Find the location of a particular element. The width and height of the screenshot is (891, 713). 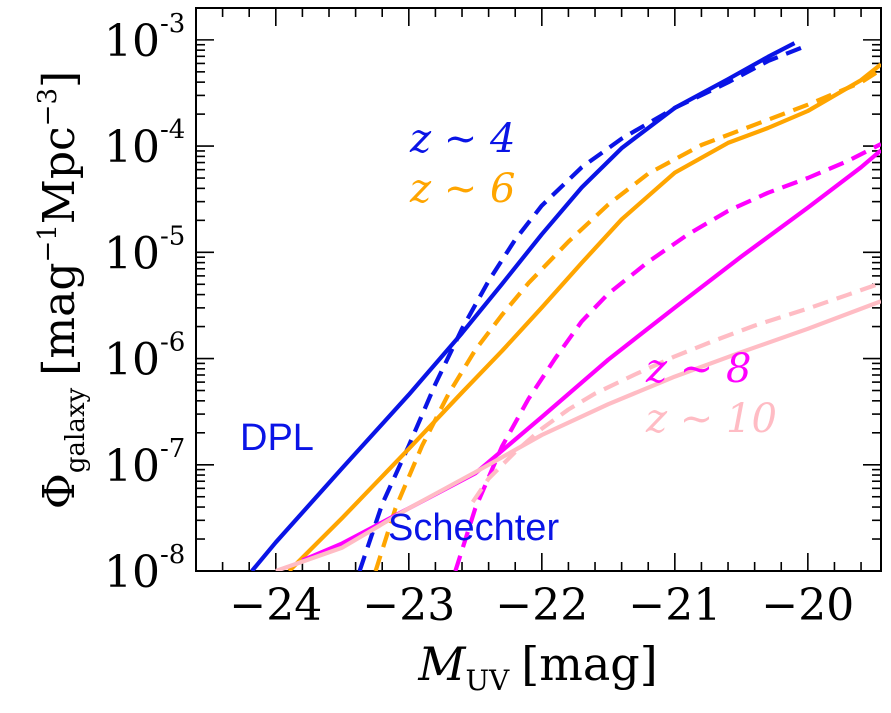

x-tick-label: −23 is located at coordinates (408, 605).